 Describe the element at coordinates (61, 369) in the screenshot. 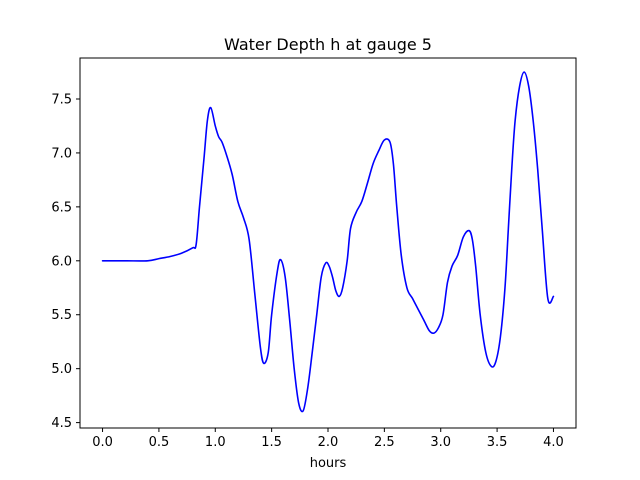

I see `y-tick-label: 5.0` at that location.